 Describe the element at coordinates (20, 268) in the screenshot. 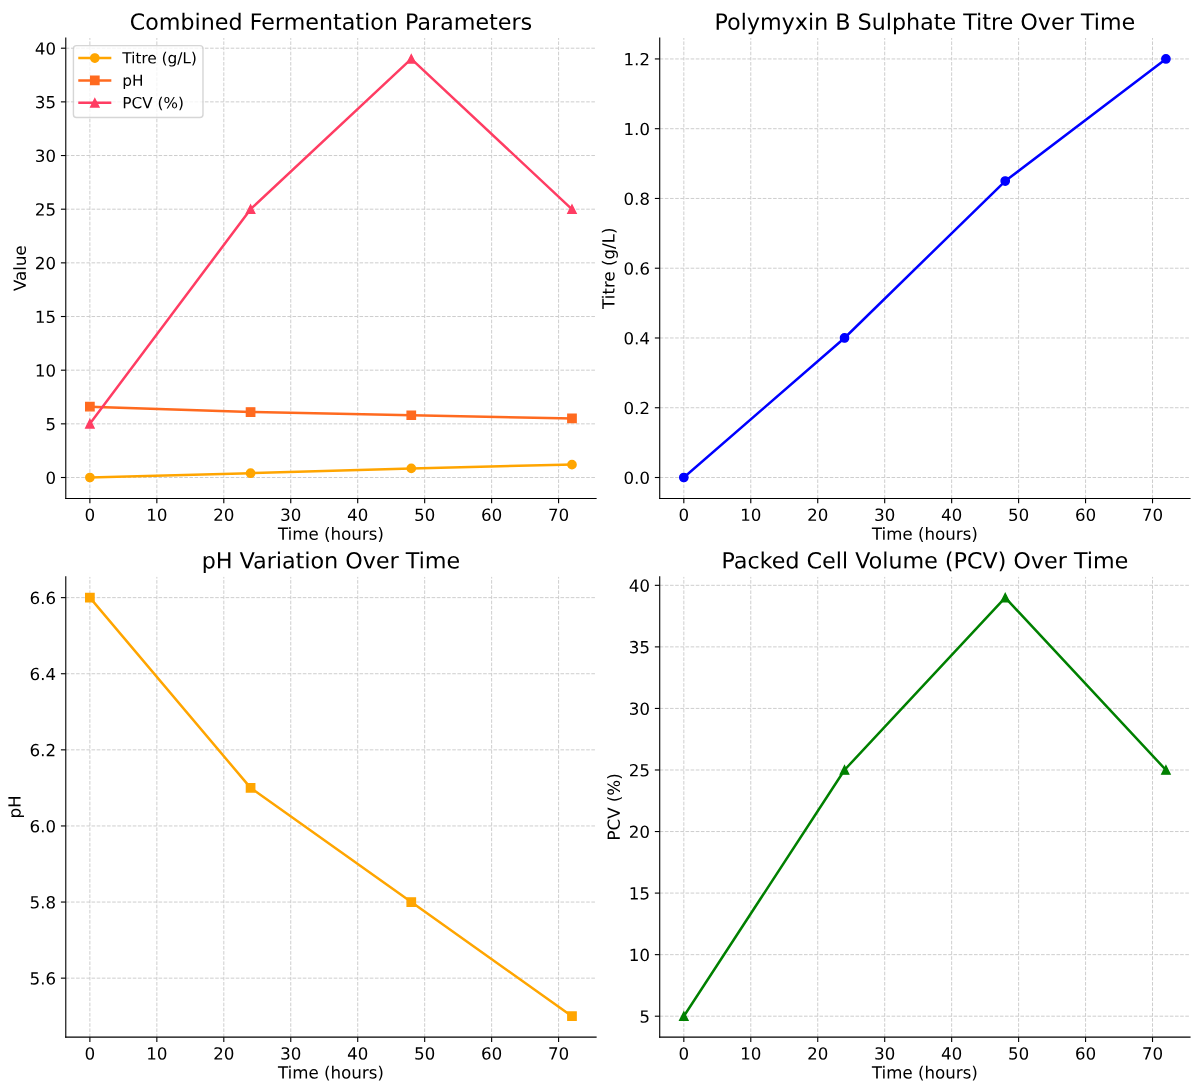

I see `y-axis-title: Value` at that location.